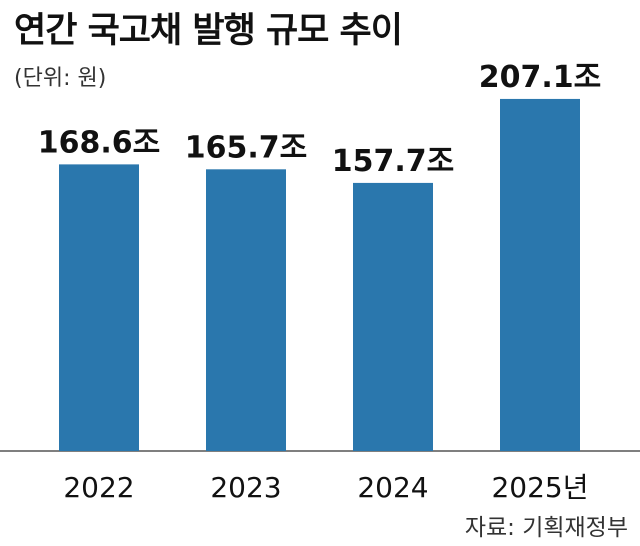 The height and width of the screenshot is (546, 640). I want to click on value-label-2023: 165.7조, so click(246, 147).